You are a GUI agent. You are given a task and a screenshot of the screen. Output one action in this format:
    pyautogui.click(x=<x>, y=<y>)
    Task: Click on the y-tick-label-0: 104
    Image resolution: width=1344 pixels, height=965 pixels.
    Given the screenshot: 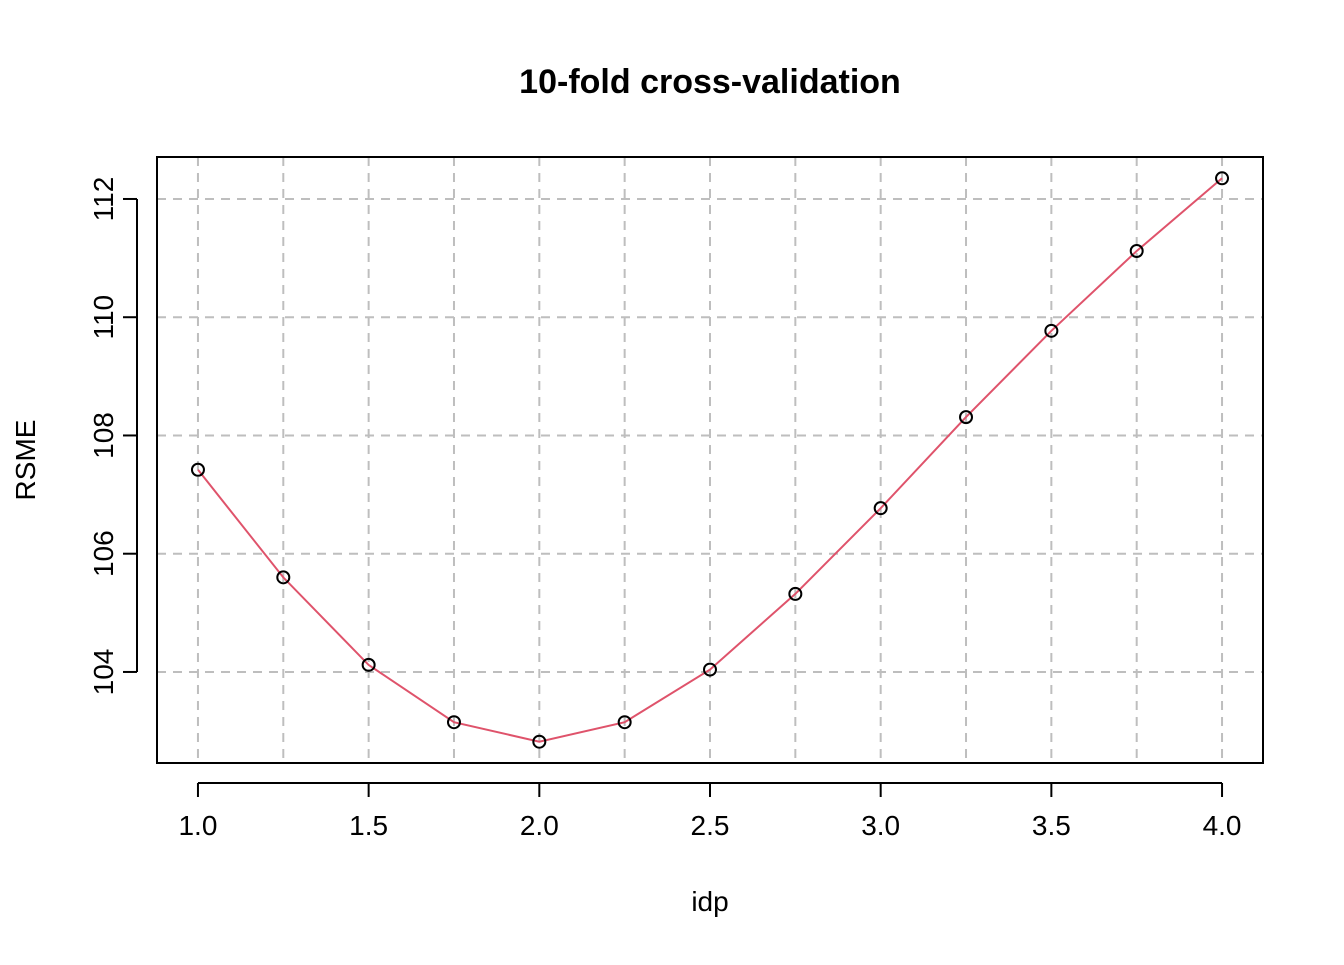 What is the action you would take?
    pyautogui.click(x=103, y=672)
    